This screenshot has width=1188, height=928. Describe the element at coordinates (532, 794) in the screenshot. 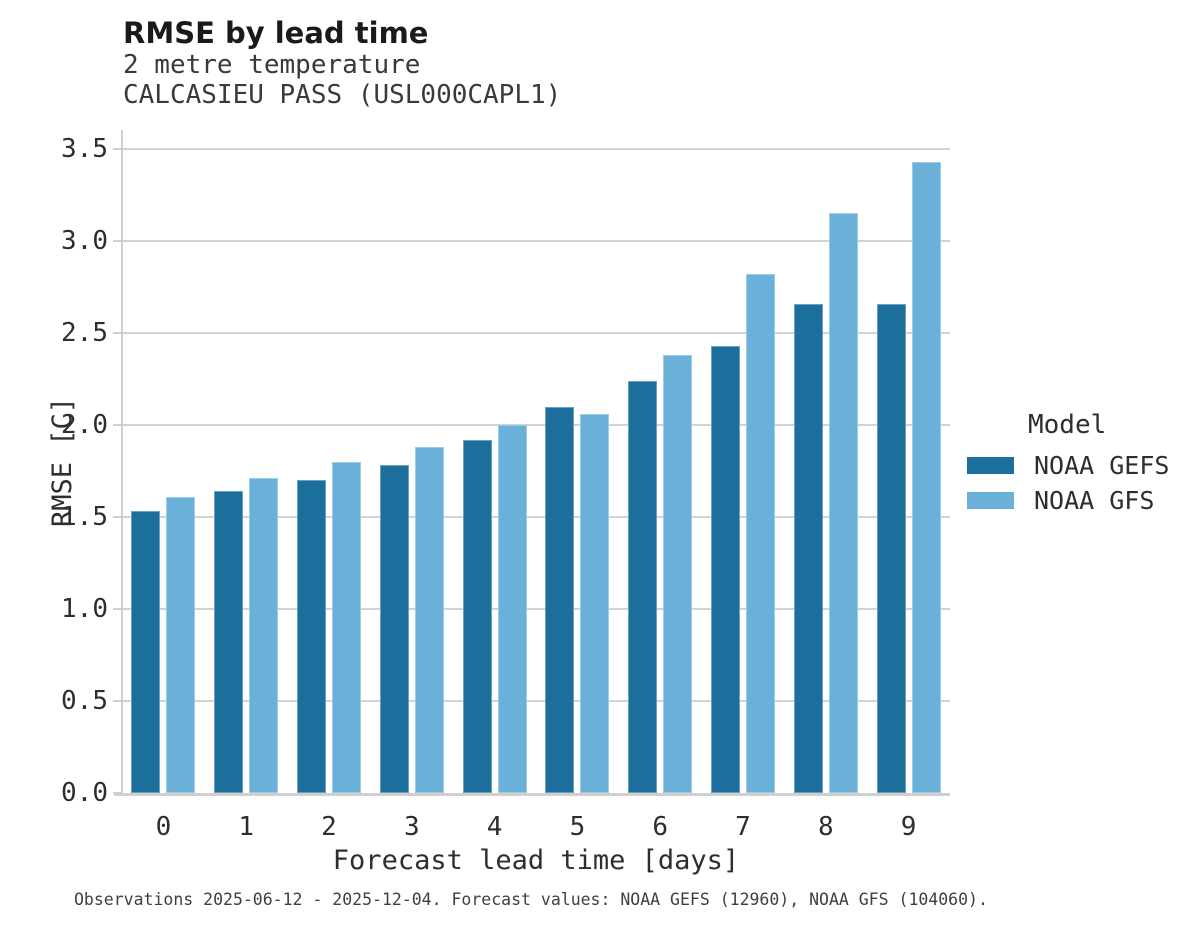

I see `x-axis-line` at that location.